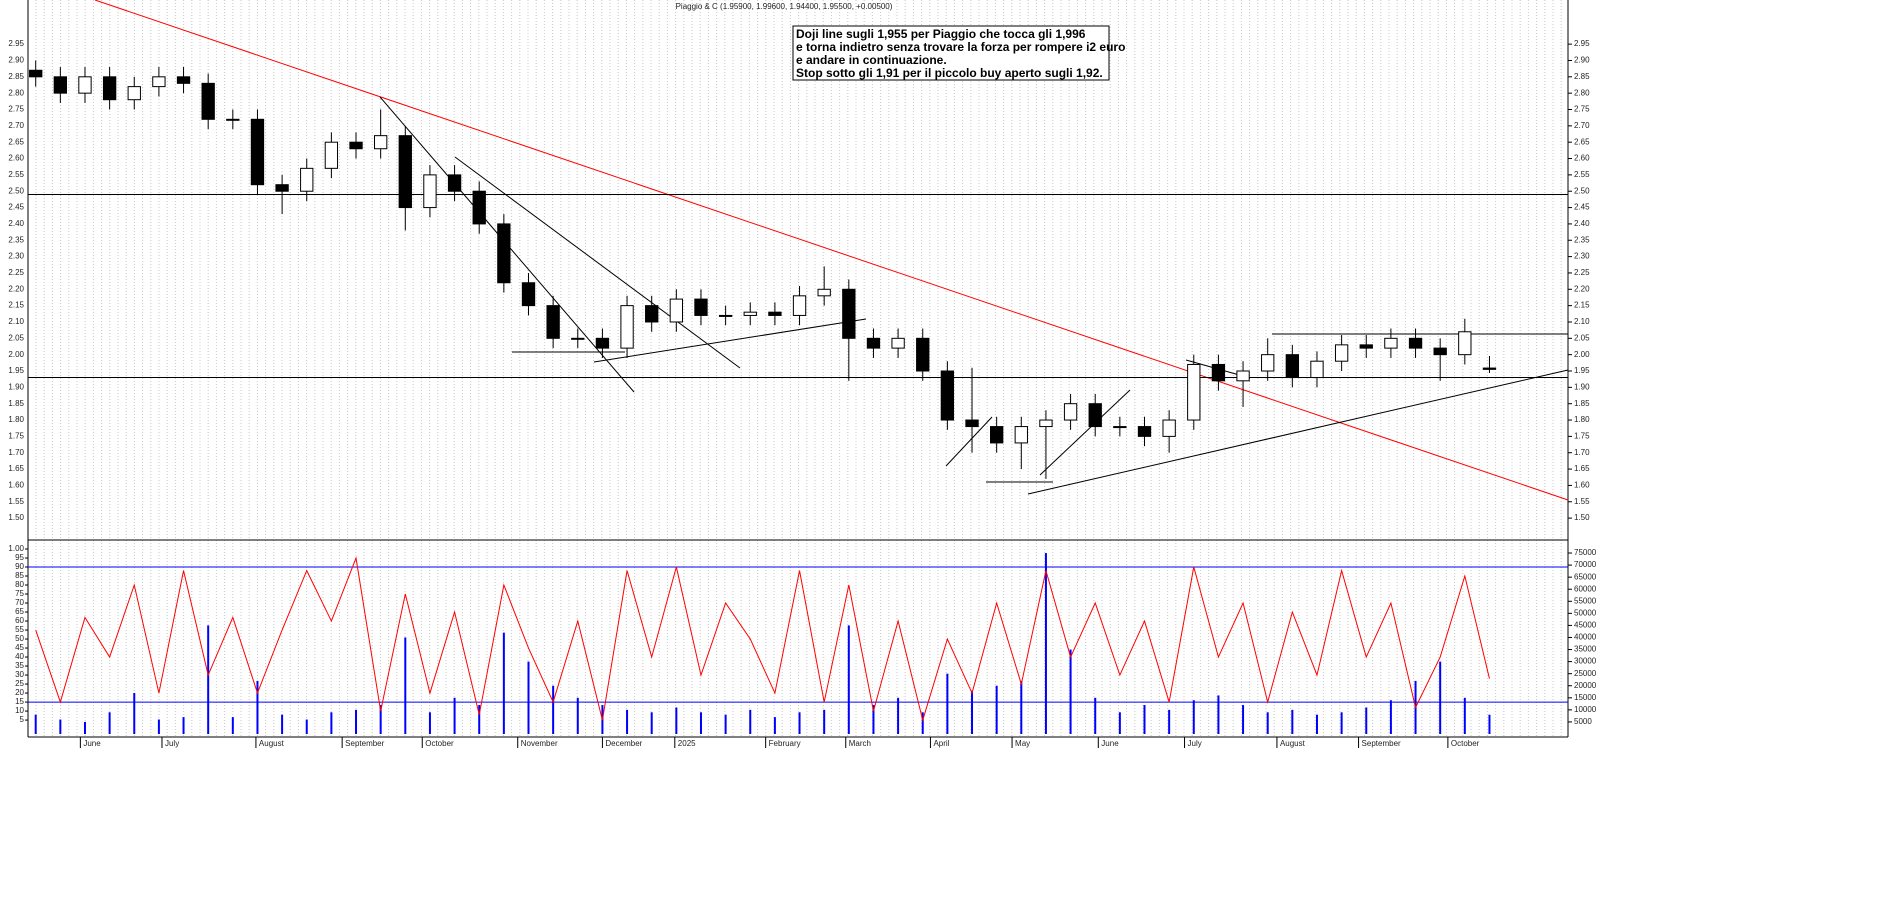  I want to click on y-tick-label: 1.85, so click(16, 403).